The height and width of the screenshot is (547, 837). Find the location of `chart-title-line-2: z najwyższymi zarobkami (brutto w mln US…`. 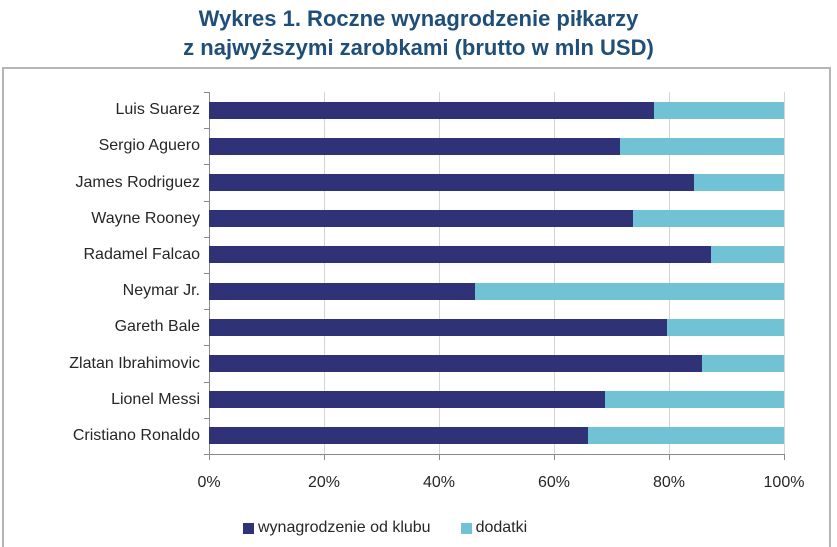

chart-title-line-2: z najwyższymi zarobkami (brutto w mln US… is located at coordinates (418, 47).